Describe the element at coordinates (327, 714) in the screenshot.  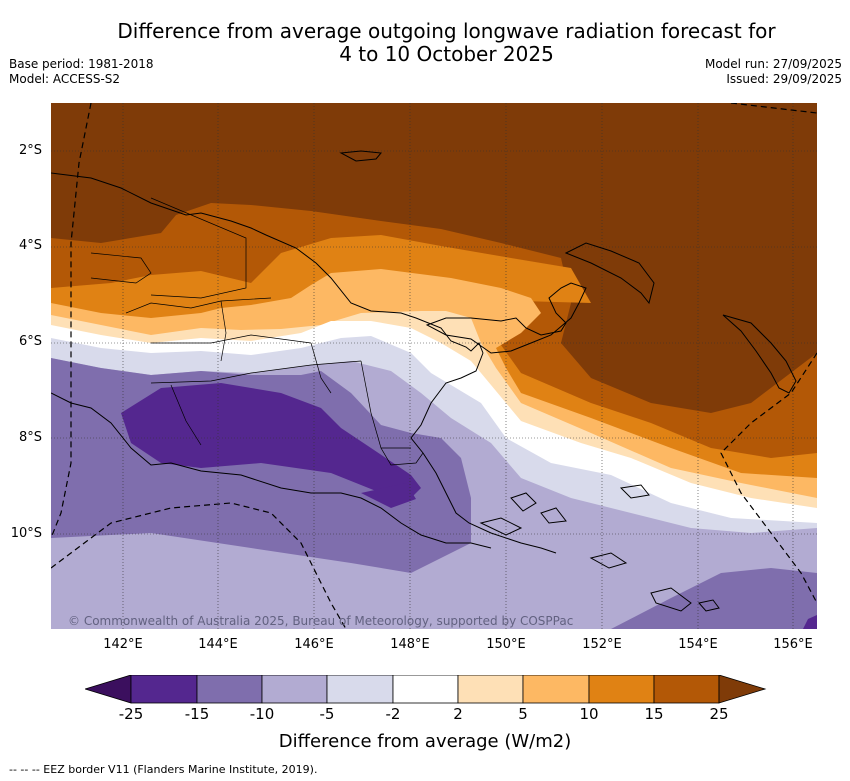
I see `colorbar-tick-3: -5` at that location.